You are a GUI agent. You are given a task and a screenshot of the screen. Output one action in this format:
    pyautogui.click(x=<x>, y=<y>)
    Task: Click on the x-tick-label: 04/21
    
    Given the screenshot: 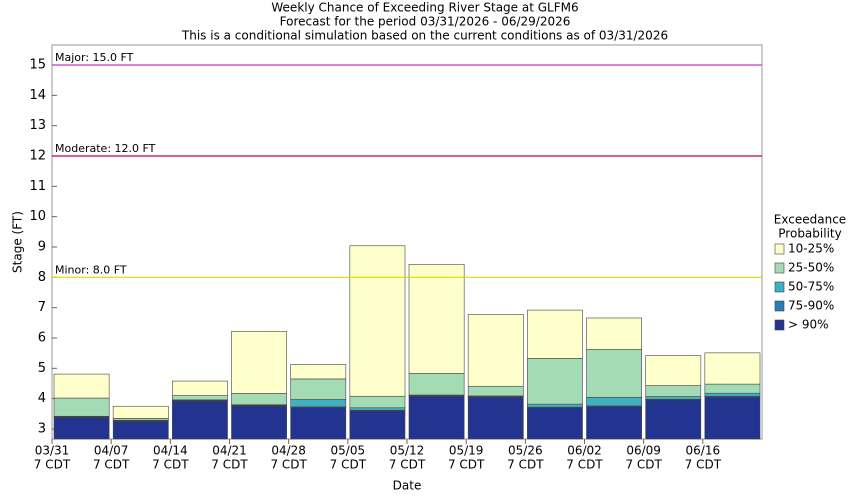 What is the action you would take?
    pyautogui.click(x=229, y=451)
    